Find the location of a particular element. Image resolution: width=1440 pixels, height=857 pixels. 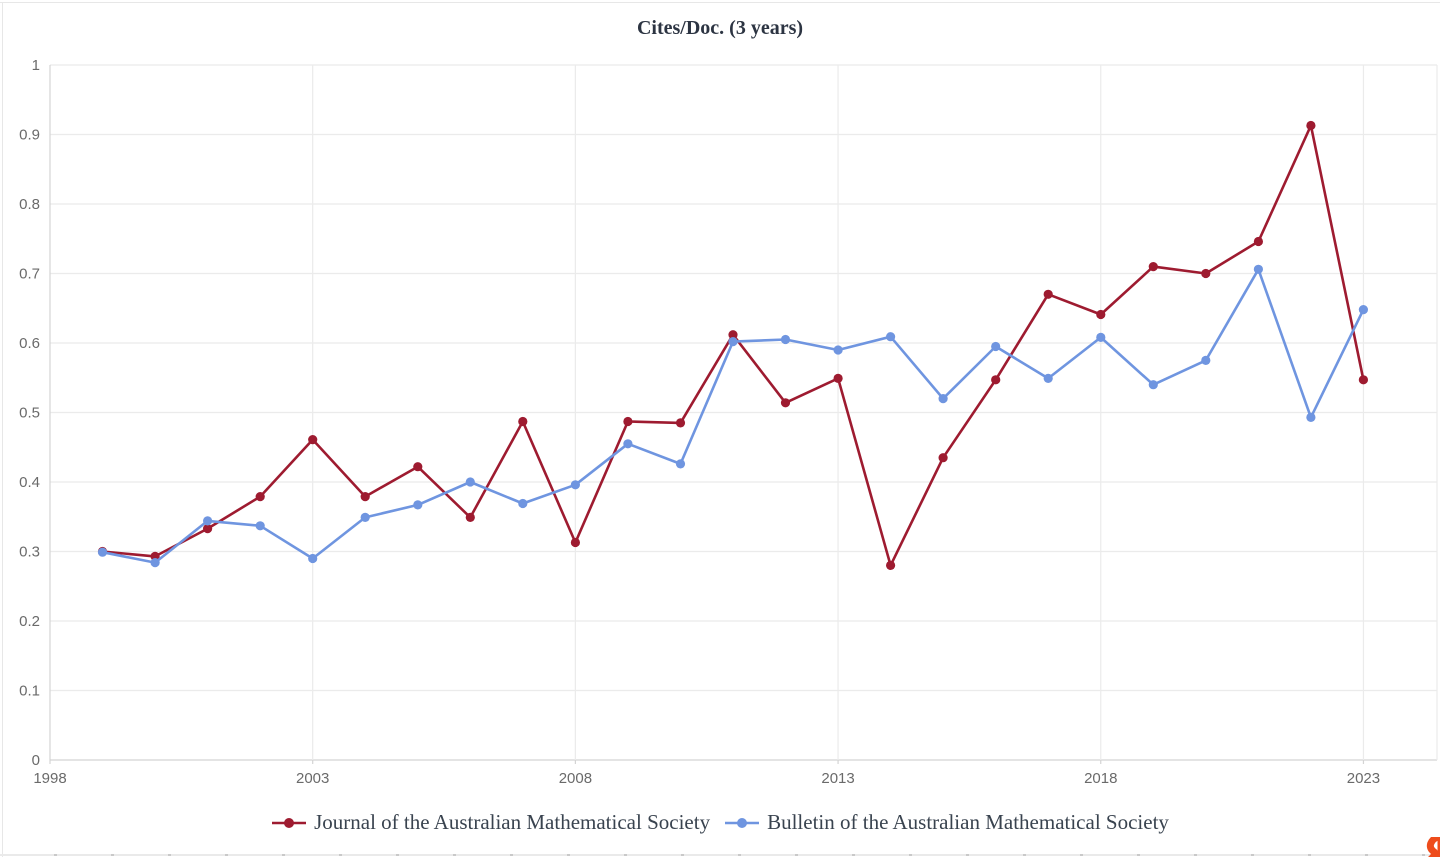

x-tick-label: 2023 is located at coordinates (1363, 778).